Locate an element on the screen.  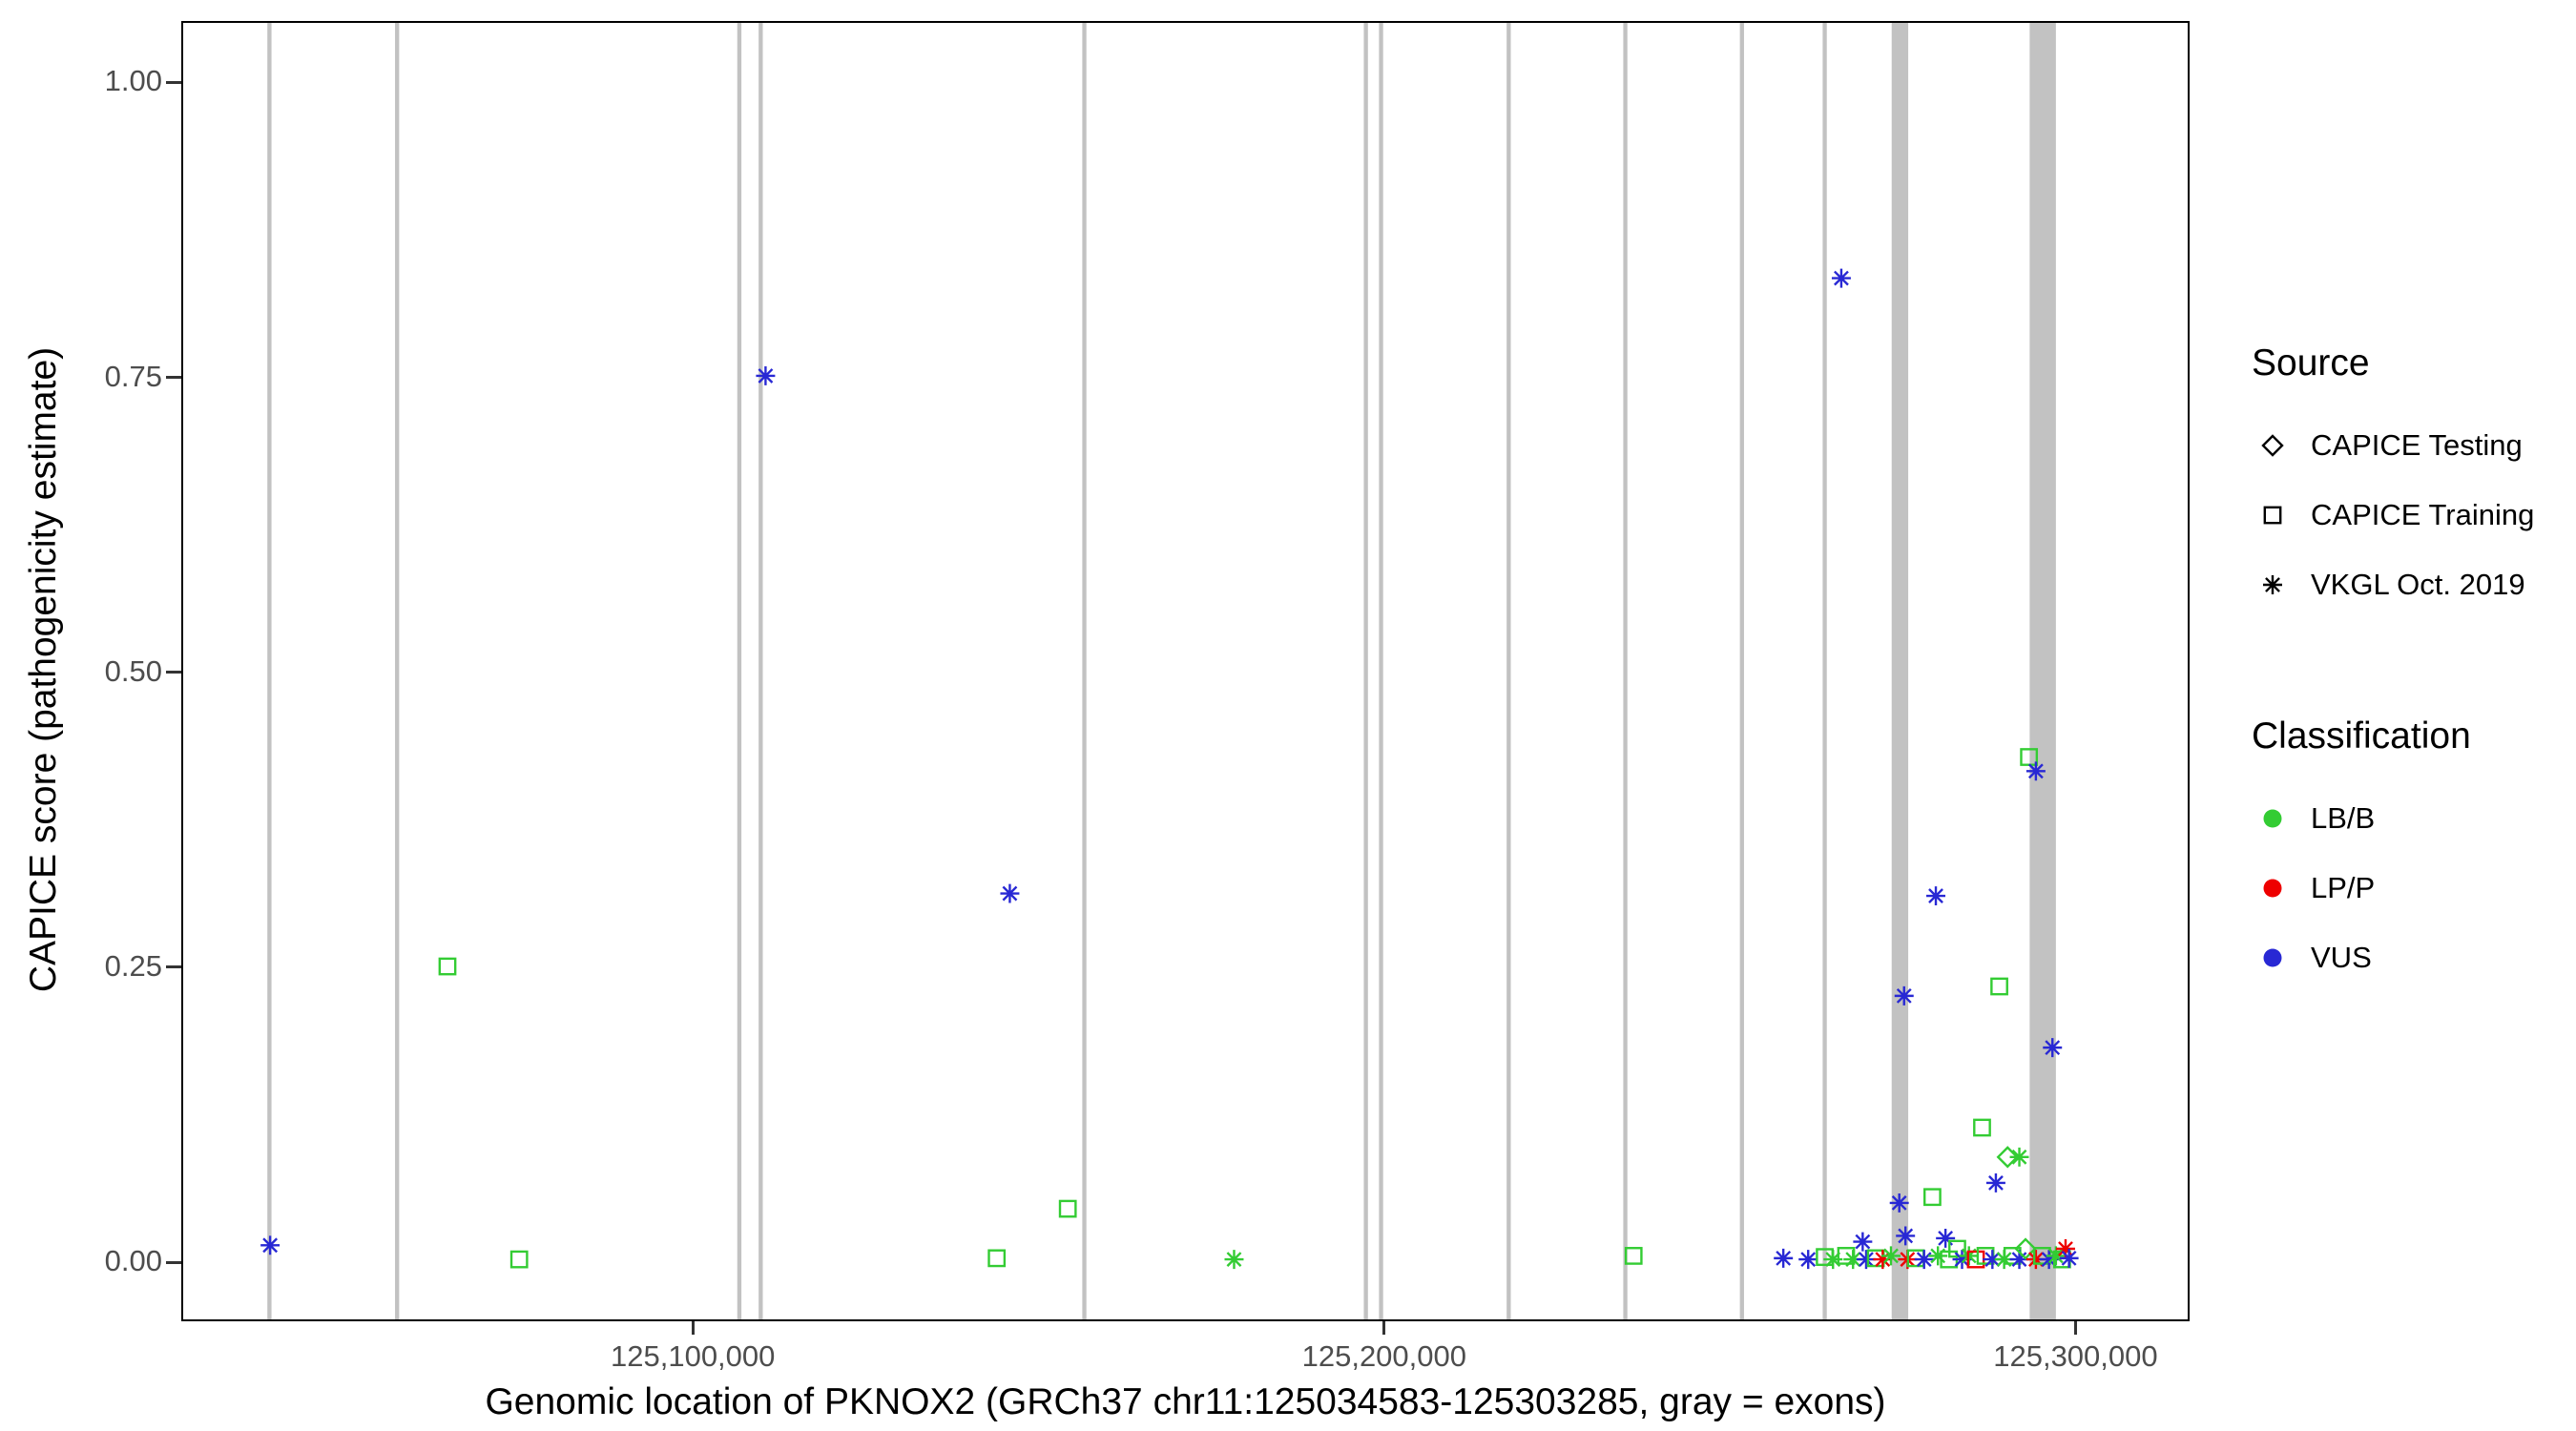
legend-source-label: VKGL Oct. 2019 is located at coordinates (2418, 584).